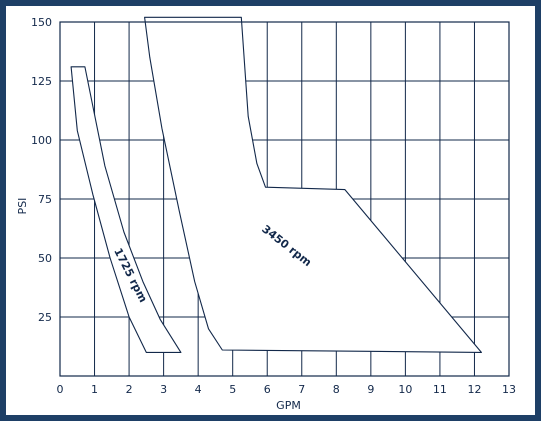 Image resolution: width=541 pixels, height=421 pixels. I want to click on x-tick-label: 8, so click(336, 389).